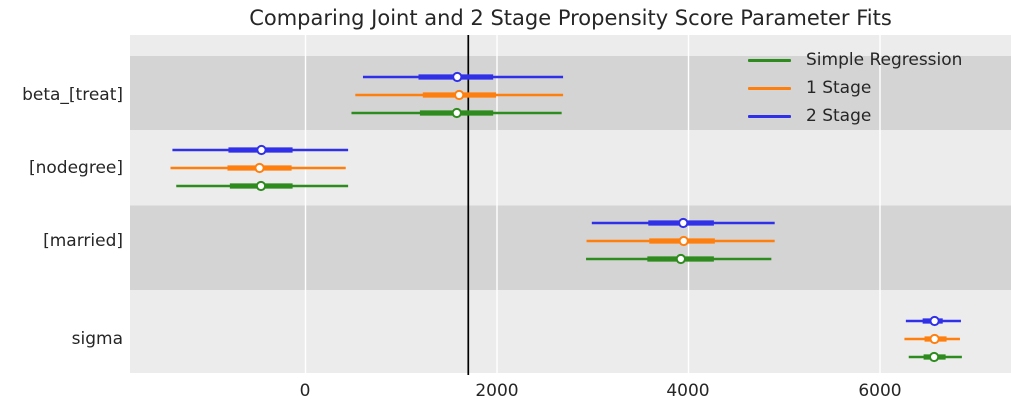  What do you see at coordinates (880, 391) in the screenshot?
I see `x-tick-label-6000: 6000` at bounding box center [880, 391].